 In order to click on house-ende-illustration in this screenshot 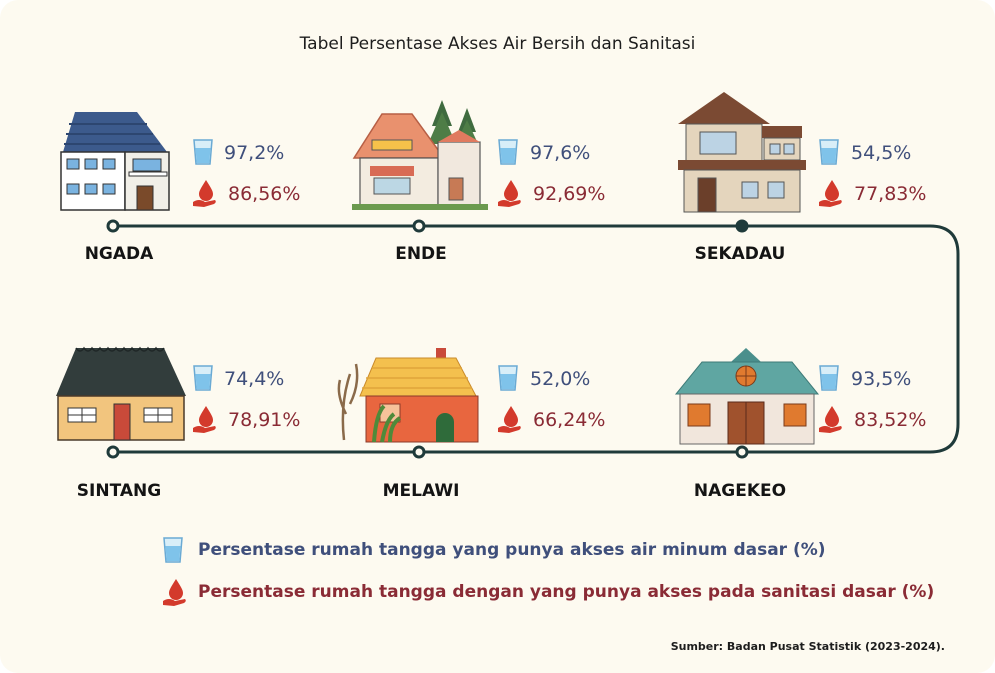, I will do `click(420, 155)`.